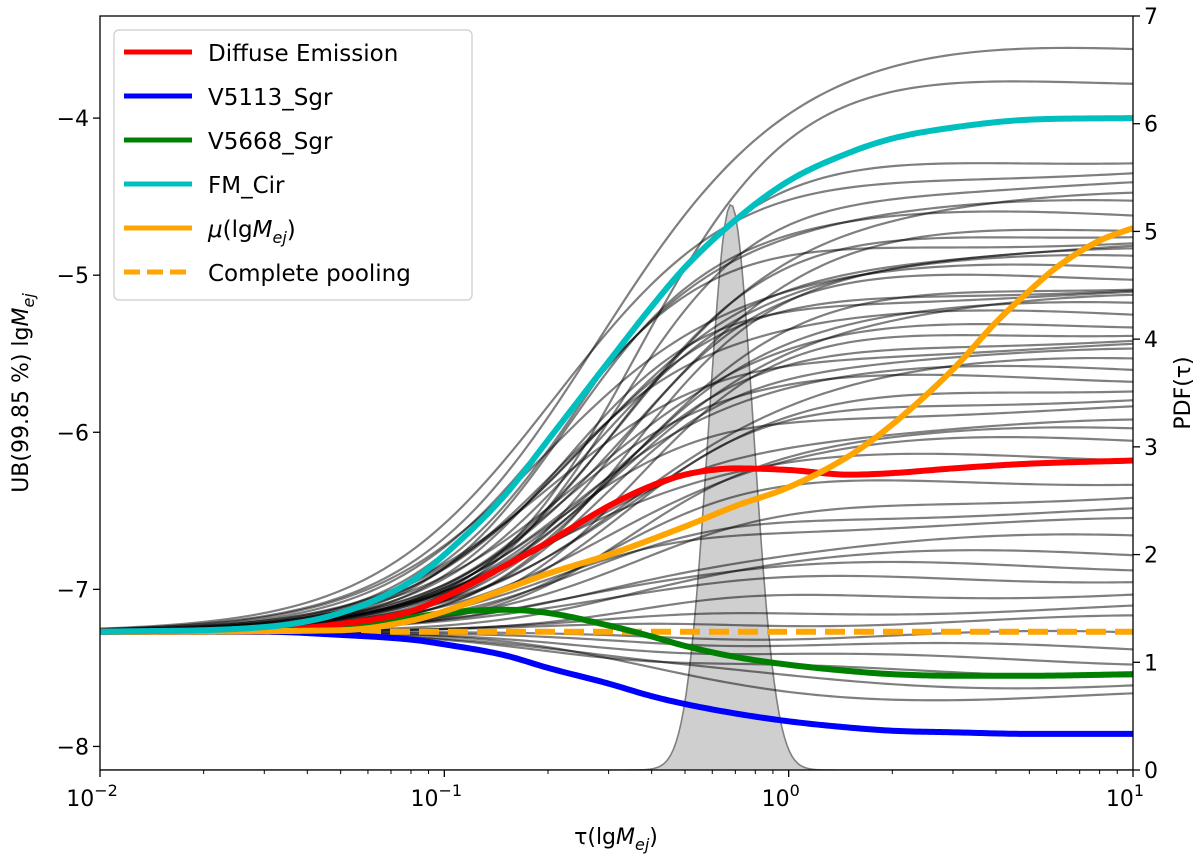 Image resolution: width=1200 pixels, height=857 pixels. Describe the element at coordinates (1151, 448) in the screenshot. I see `y-right-tick-label: 3` at that location.